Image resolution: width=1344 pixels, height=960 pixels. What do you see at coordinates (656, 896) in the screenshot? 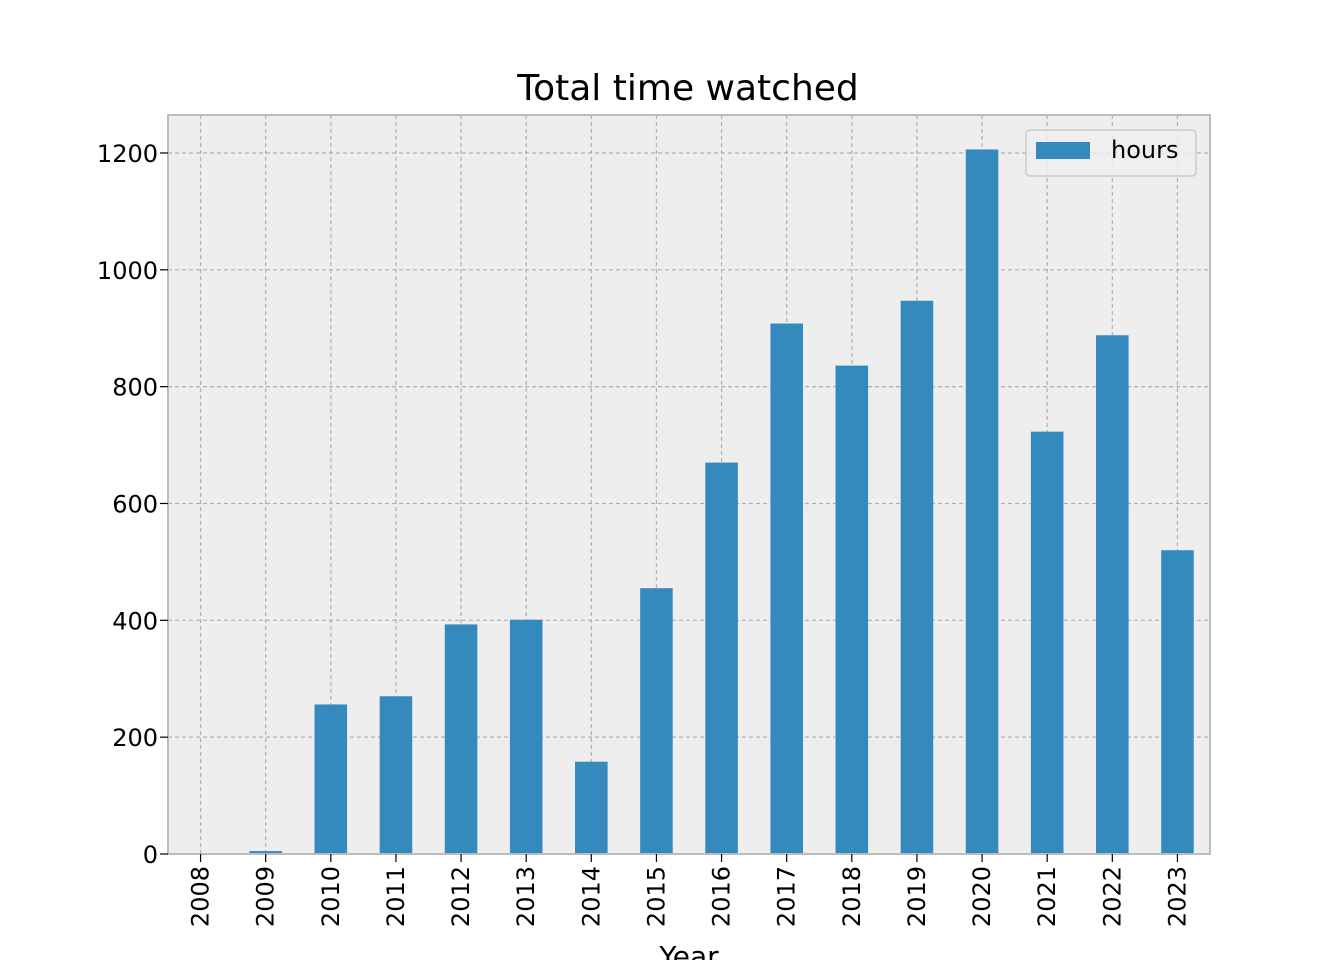
I see `x-tick-label: 2015` at bounding box center [656, 896].